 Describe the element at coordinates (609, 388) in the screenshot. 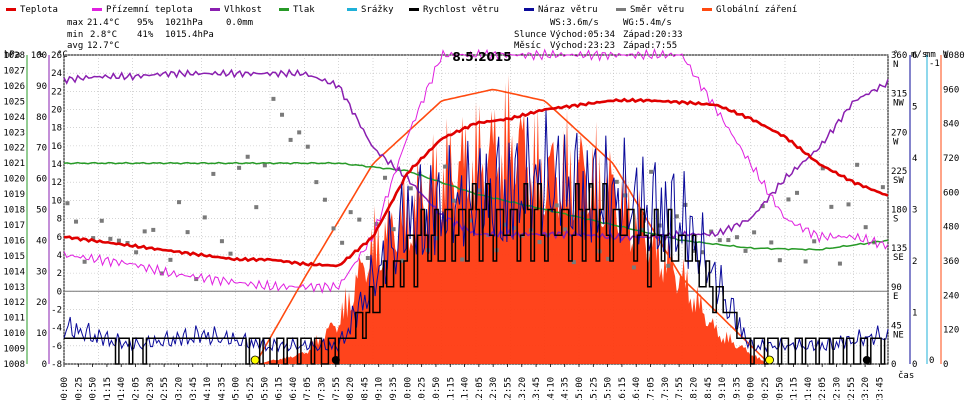

I see `time-tick-label: 15:50` at that location.